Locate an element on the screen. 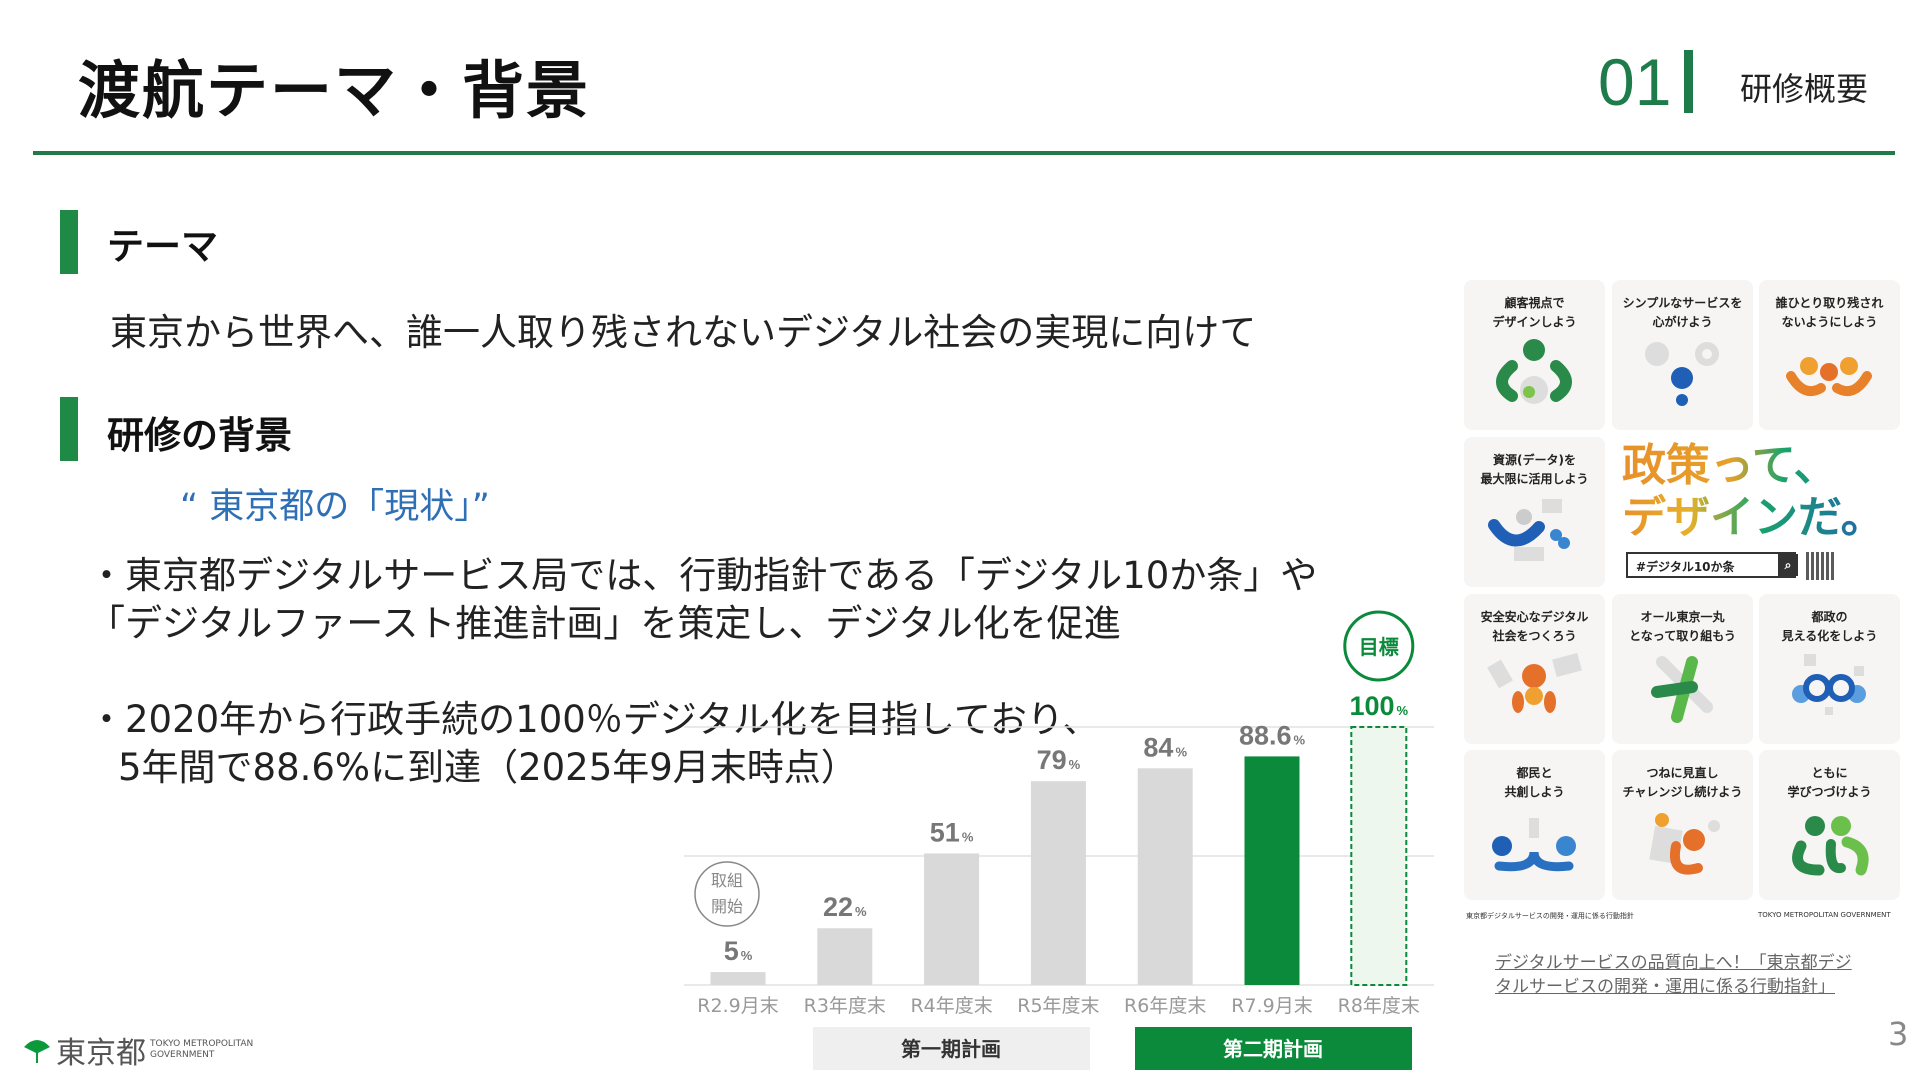 Image resolution: width=1920 pixels, height=1080 pixels. bullet-1-line-2: 「デジタルファースト推進計画」を策定し、デジタル化を促進 is located at coordinates (604, 623).